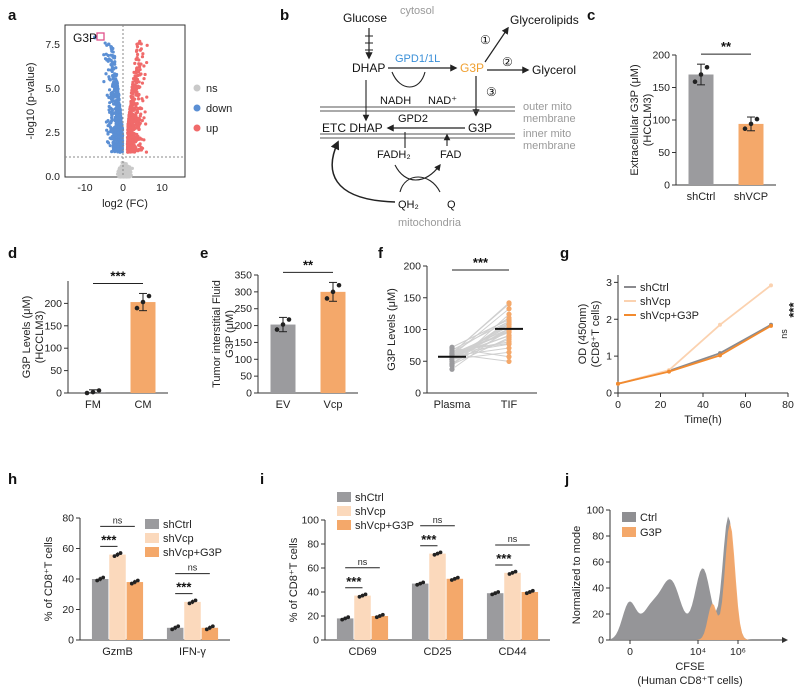 This screenshot has width=800, height=698. What do you see at coordinates (370, 512) in the screenshot?
I see `legend-label: shVcp` at bounding box center [370, 512].